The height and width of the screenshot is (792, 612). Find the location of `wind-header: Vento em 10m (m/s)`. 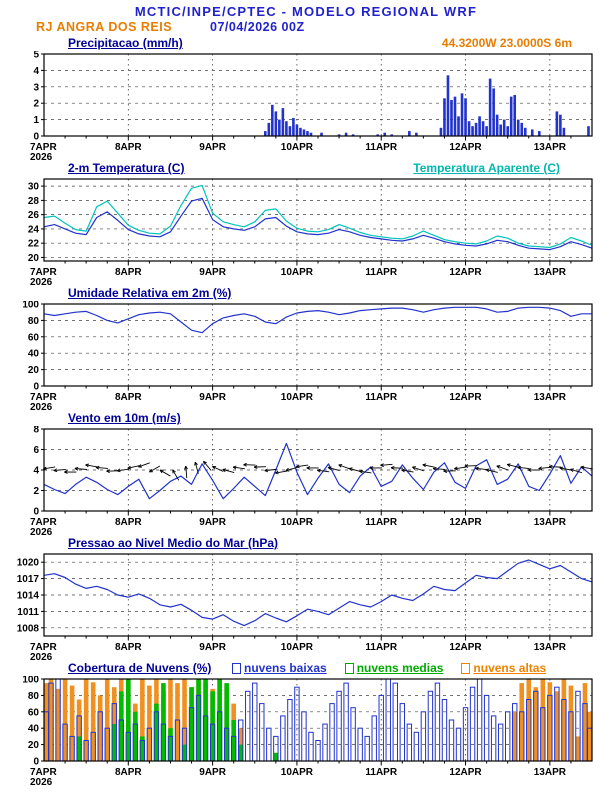

wind-header: Vento em 10m (m/s) is located at coordinates (306, 418).